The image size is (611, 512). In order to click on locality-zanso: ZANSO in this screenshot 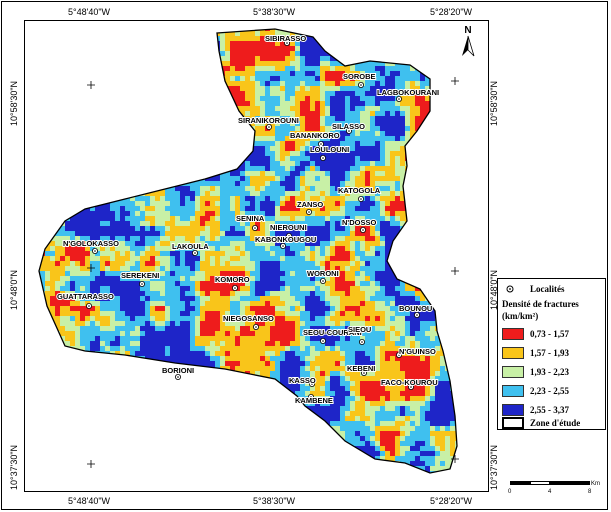, I will do `click(310, 207)`.